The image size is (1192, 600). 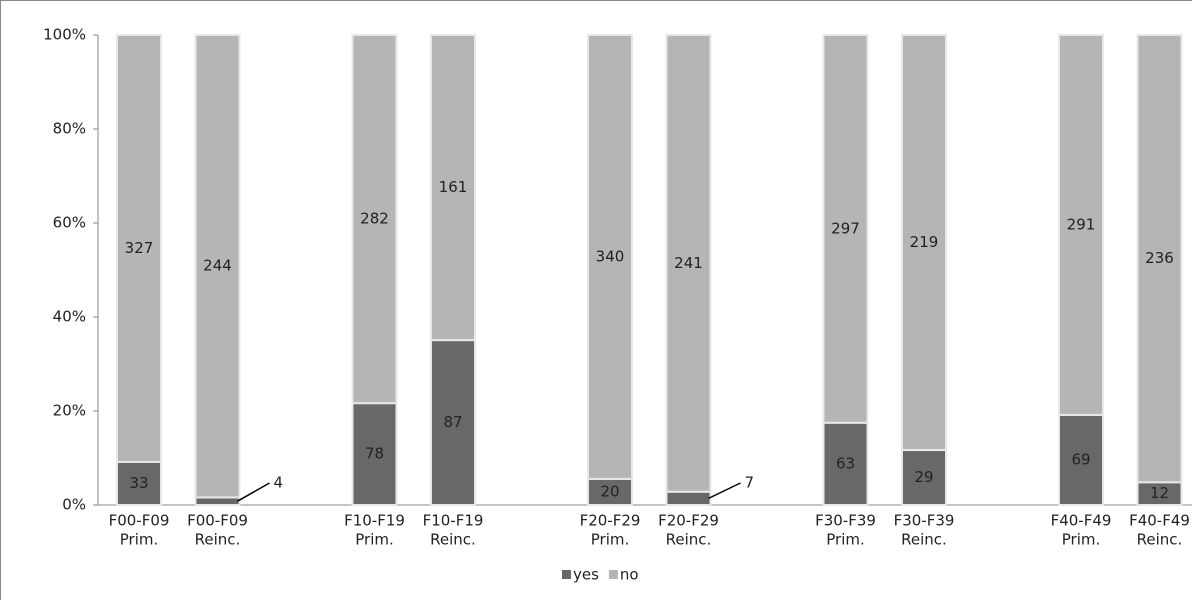 I want to click on data-label: 327, so click(x=139, y=248).